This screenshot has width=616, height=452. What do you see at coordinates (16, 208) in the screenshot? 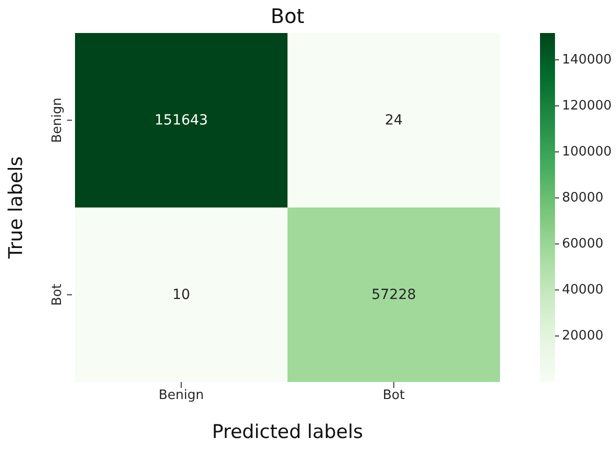
I see `y-axis-title: True labels` at bounding box center [16, 208].